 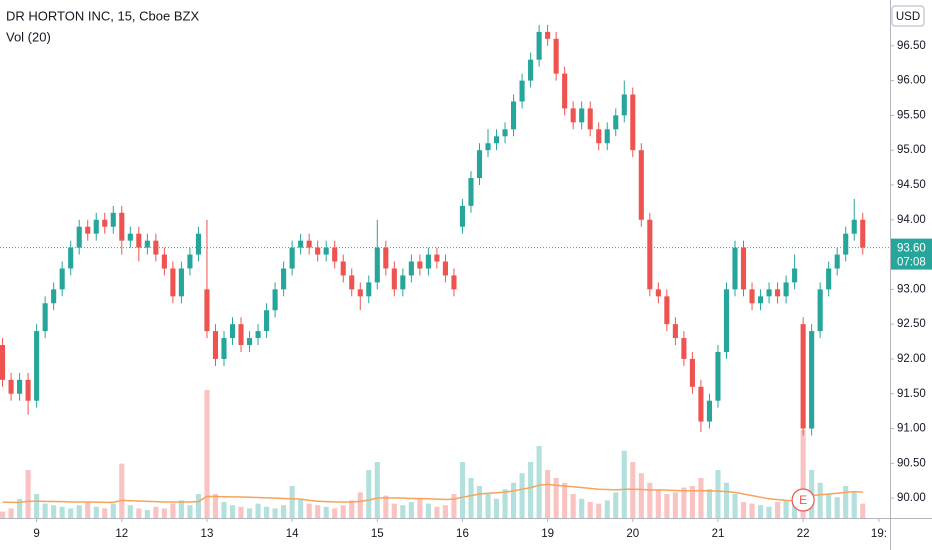 What do you see at coordinates (803, 500) in the screenshot?
I see `earnings-label: E` at bounding box center [803, 500].